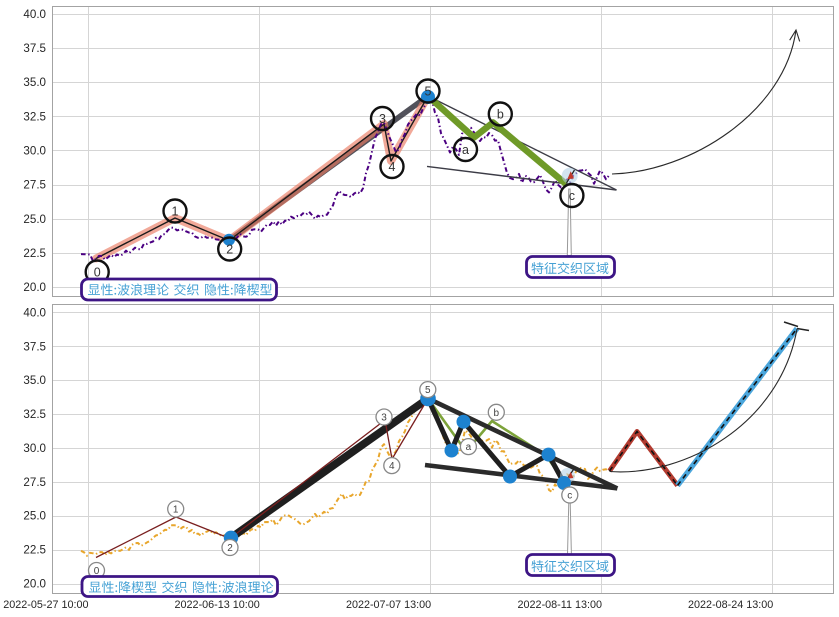 This screenshot has height=617, width=839. Describe the element at coordinates (45, 605) in the screenshot. I see `svg-text: 2022-05-27 10:00` at that location.